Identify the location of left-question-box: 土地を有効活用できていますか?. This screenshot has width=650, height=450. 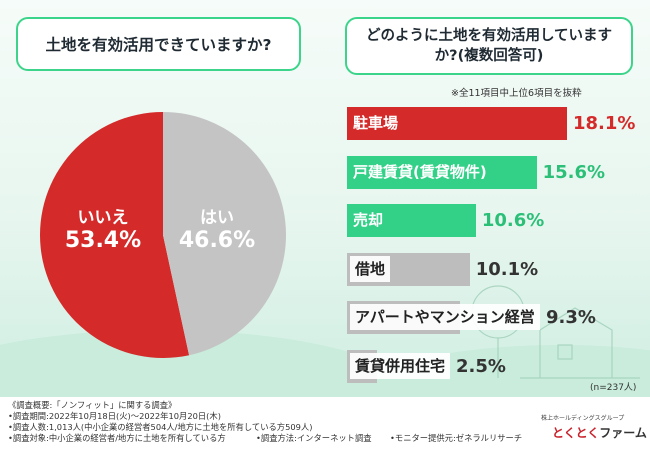
(158, 44).